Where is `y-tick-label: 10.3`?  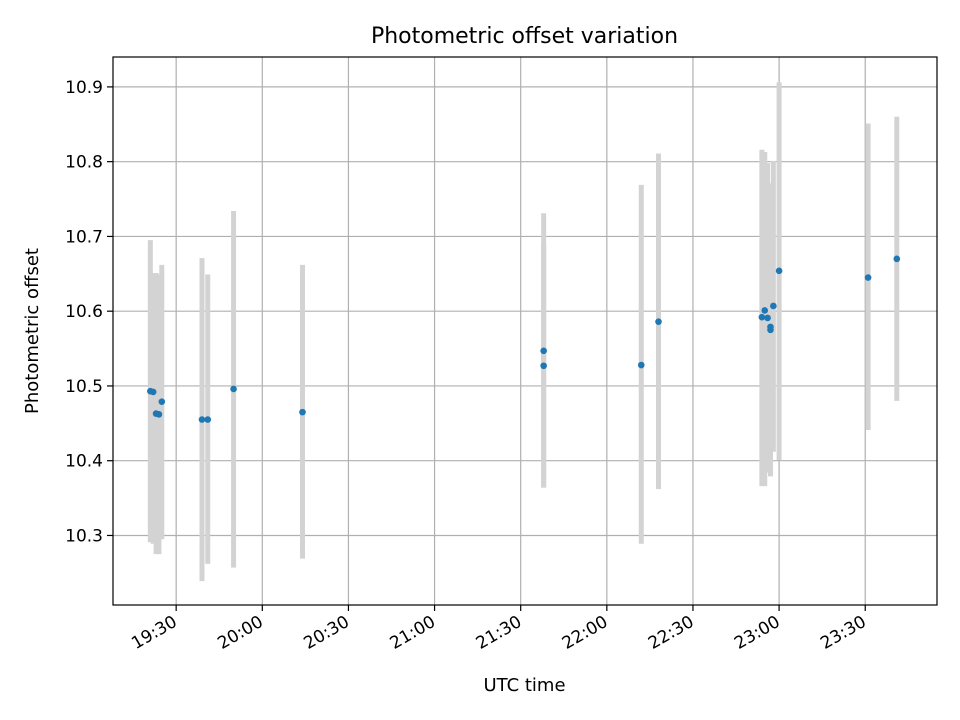
y-tick-label: 10.3 is located at coordinates (84, 536).